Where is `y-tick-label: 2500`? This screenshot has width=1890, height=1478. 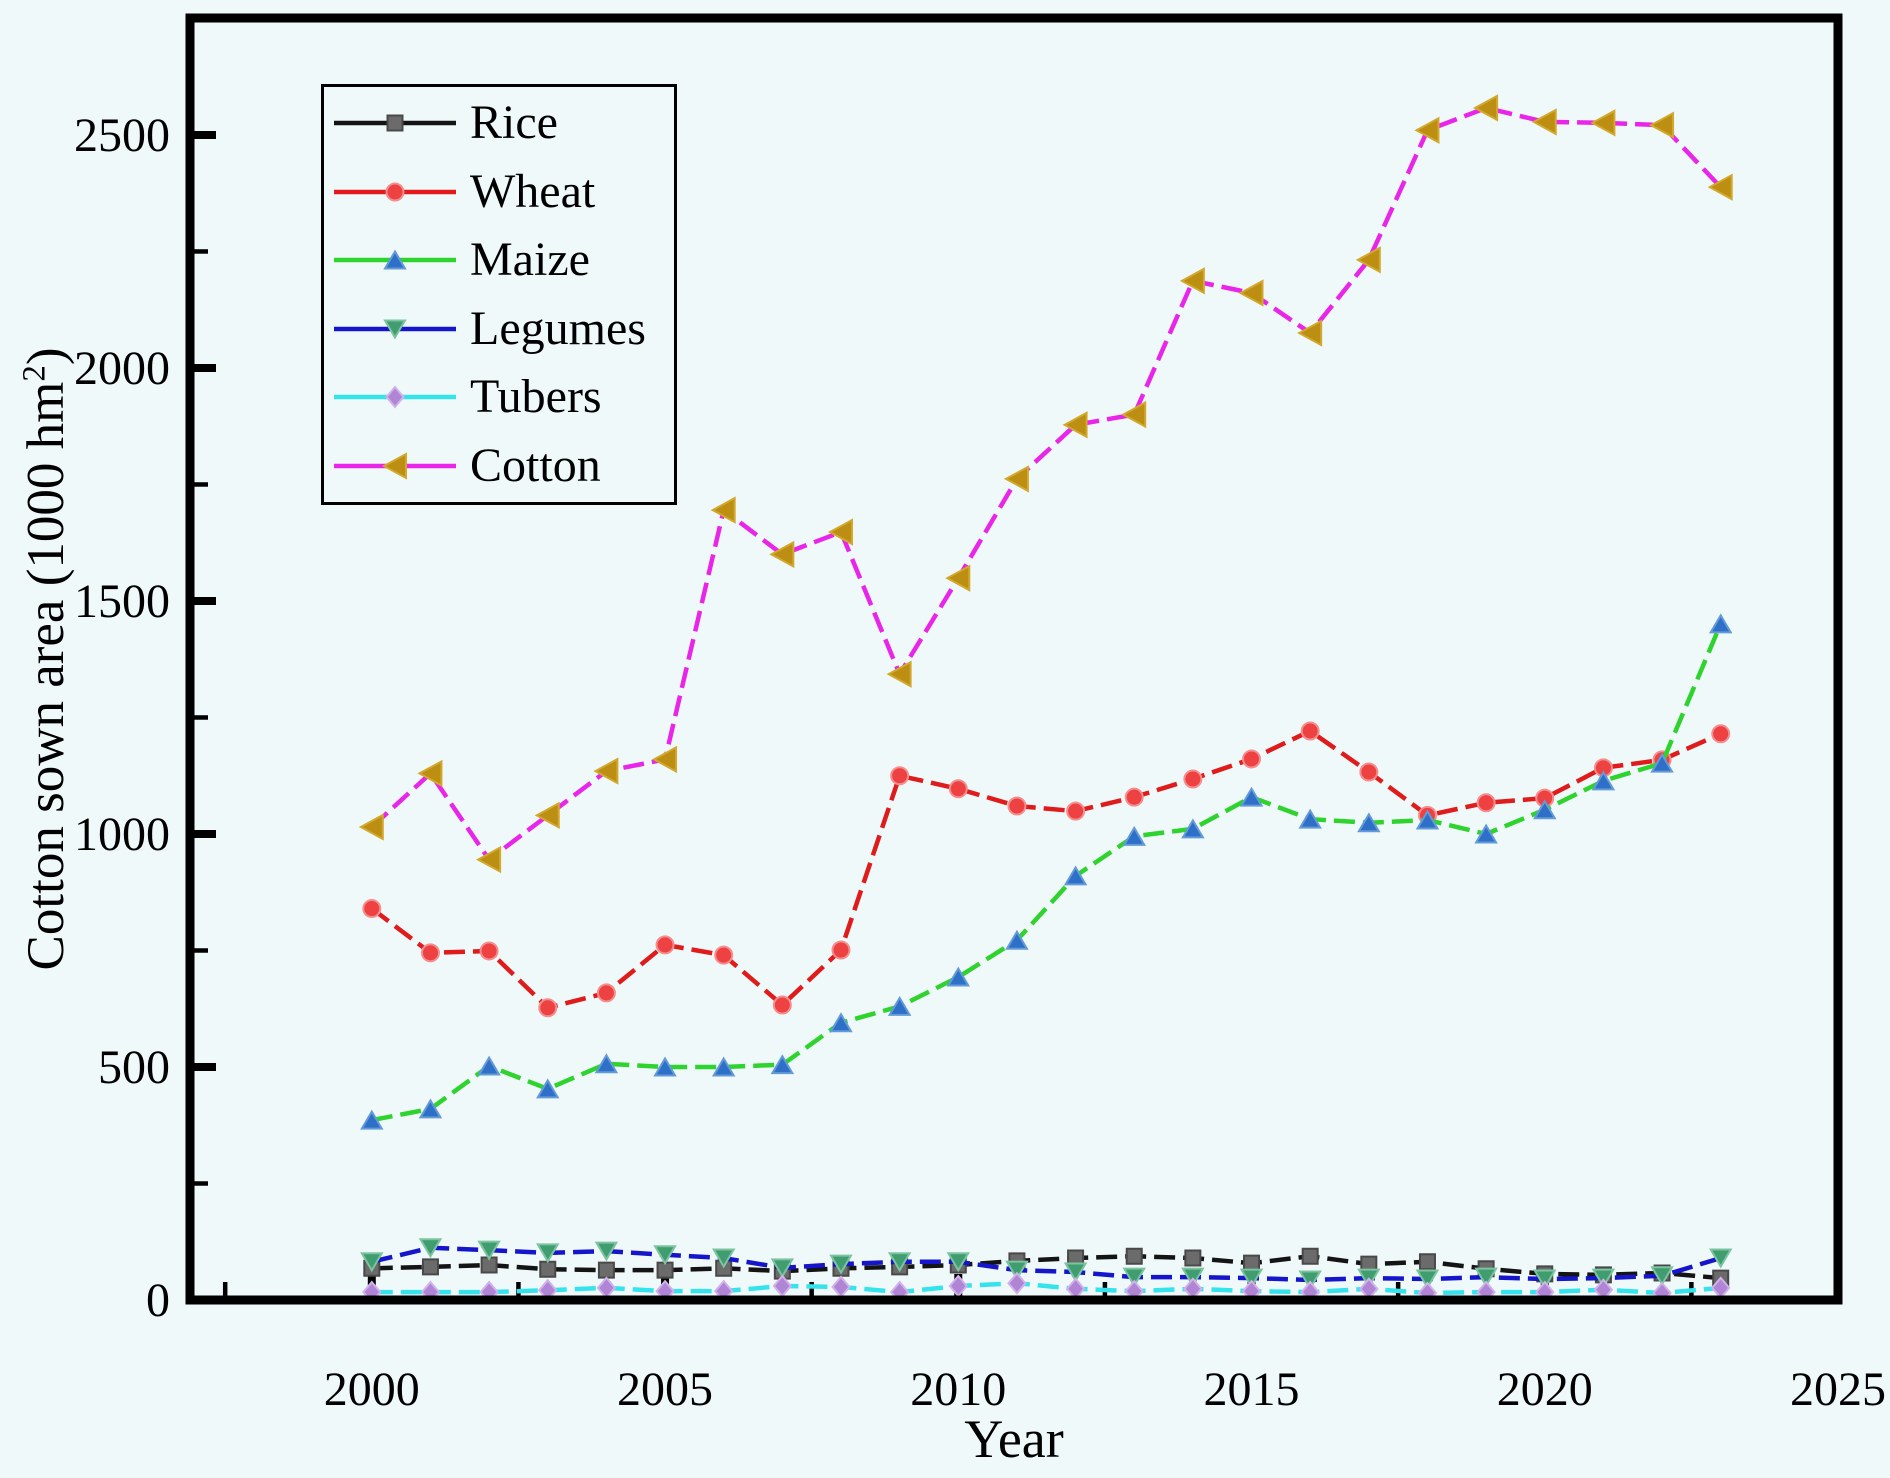 y-tick-label: 2500 is located at coordinates (122, 135).